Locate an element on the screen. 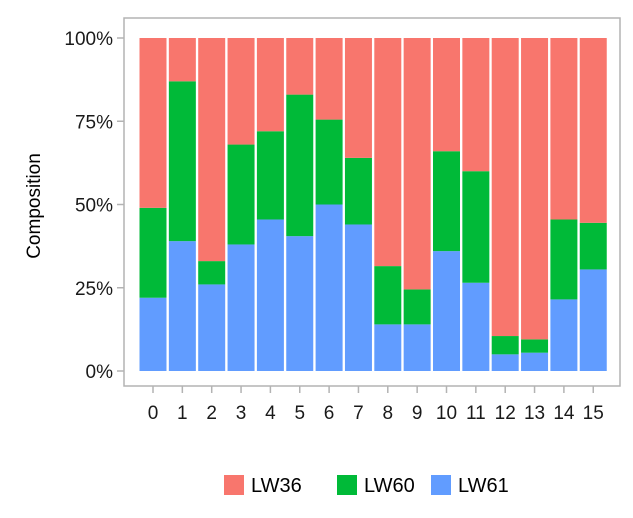 This screenshot has width=633, height=518. legend-key-lw60 is located at coordinates (347, 485).